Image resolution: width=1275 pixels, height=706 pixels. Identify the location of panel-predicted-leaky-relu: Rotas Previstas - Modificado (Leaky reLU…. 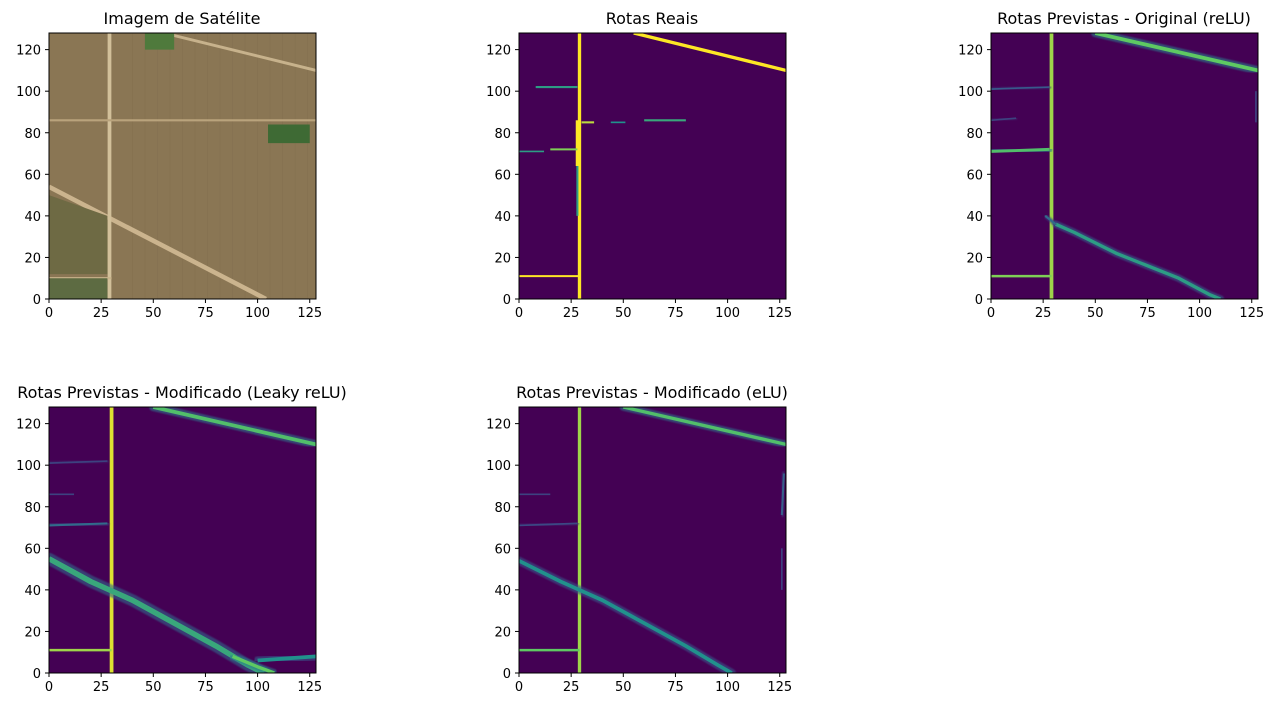
(181, 539).